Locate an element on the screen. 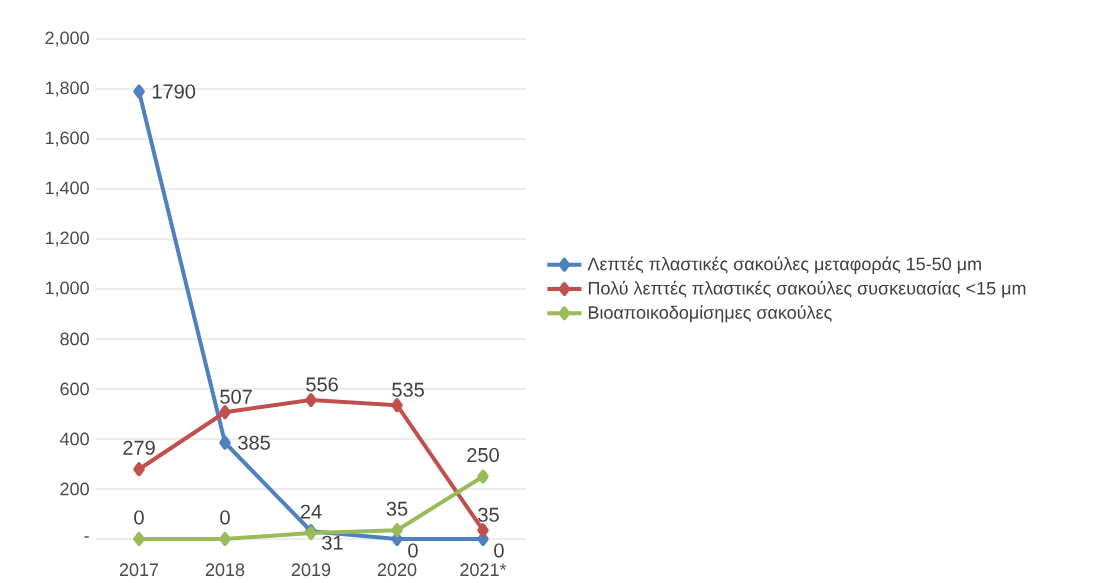 The height and width of the screenshot is (583, 1100). y-tick-label: 1,400 is located at coordinates (67, 189).